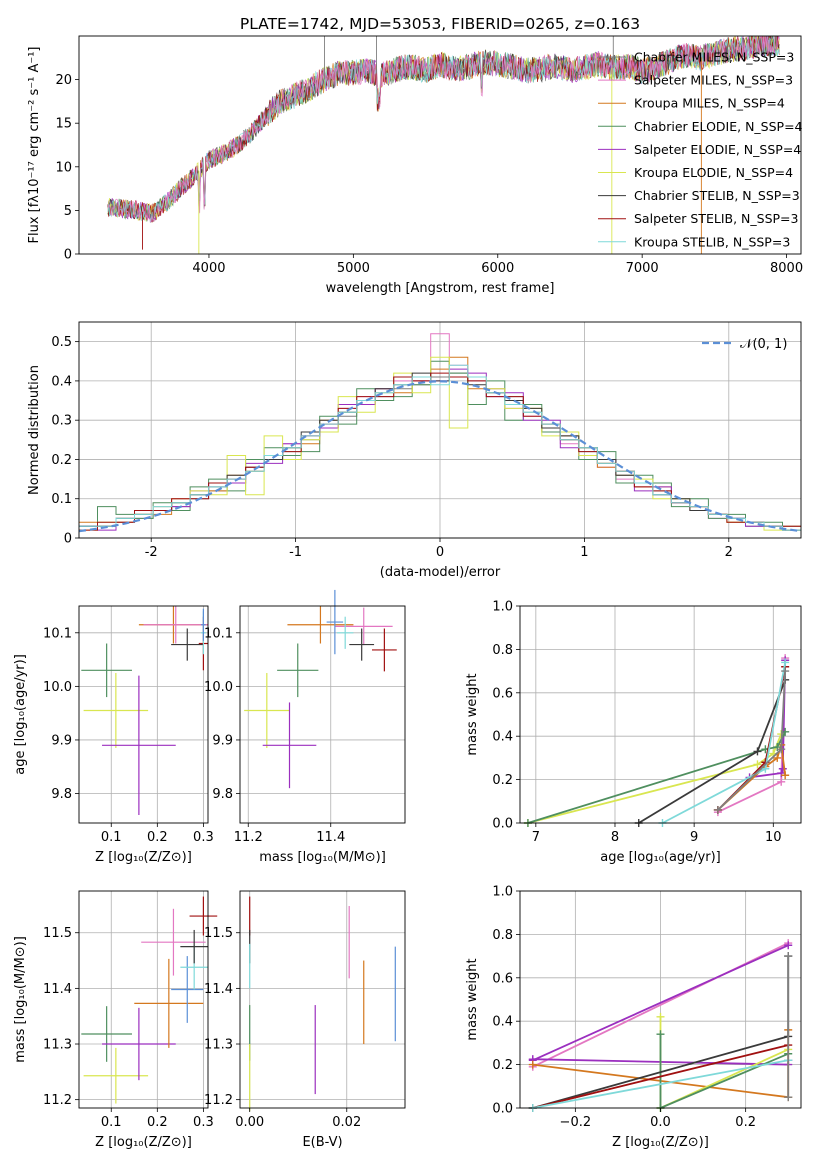  Describe the element at coordinates (502, 650) in the screenshot. I see `y-tick-label: 0.8` at that location.